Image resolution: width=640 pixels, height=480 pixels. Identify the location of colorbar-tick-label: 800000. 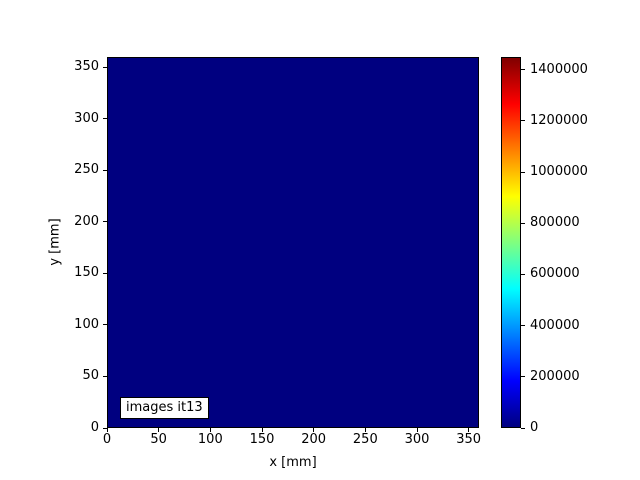
(555, 223).